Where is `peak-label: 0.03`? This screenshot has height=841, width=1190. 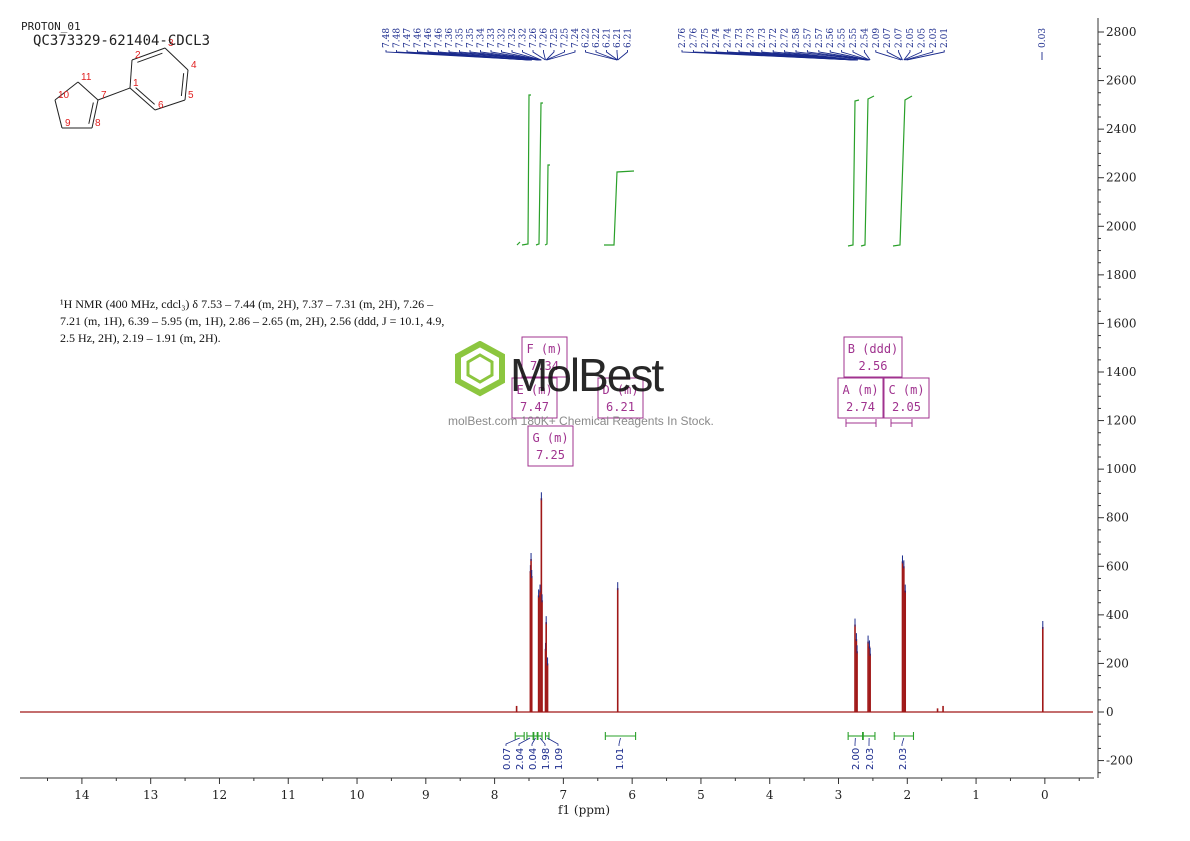
peak-label: 0.03 is located at coordinates (1043, 38).